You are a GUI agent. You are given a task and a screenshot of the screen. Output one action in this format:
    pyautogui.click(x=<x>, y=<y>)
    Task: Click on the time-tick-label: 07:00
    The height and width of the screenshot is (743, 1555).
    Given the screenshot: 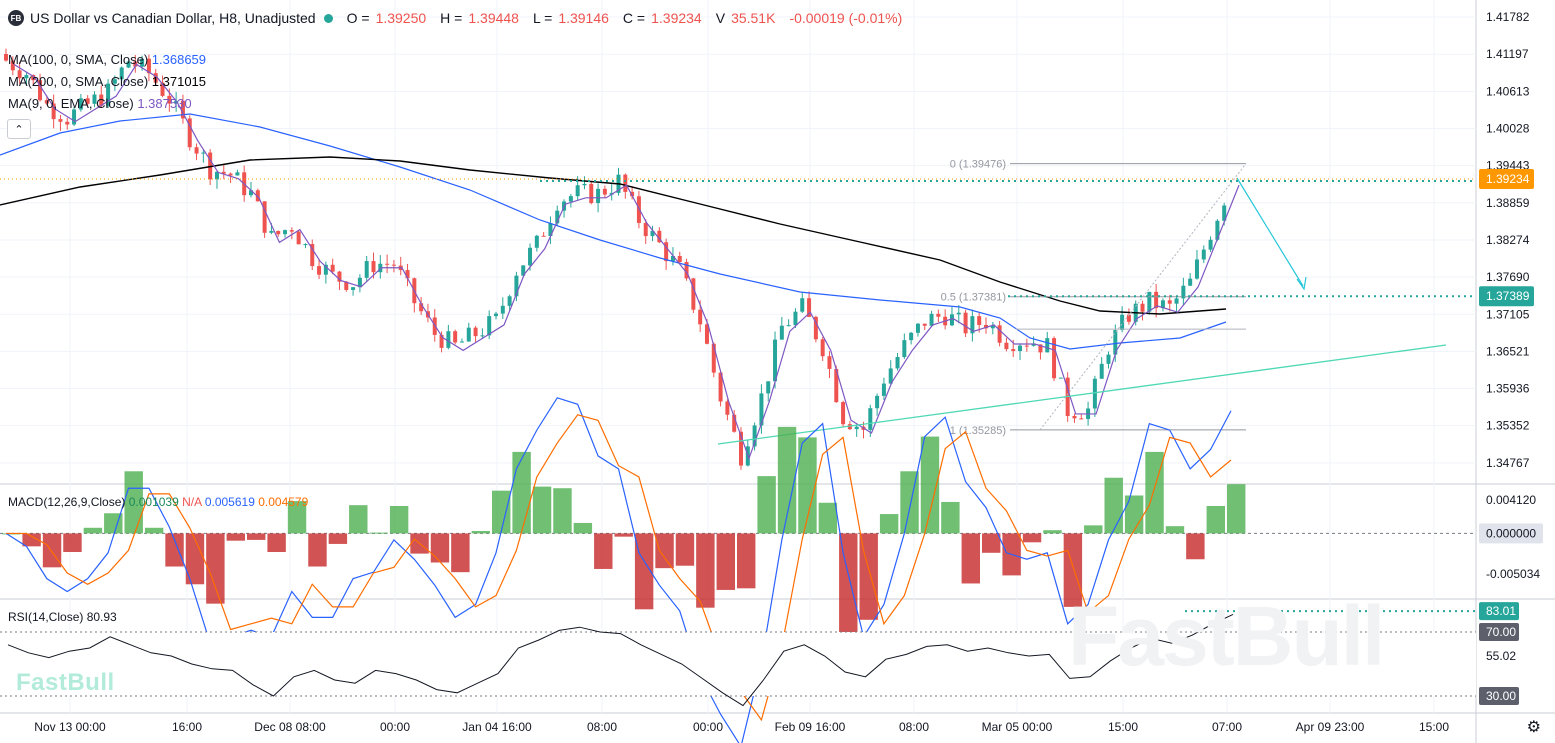 What is the action you would take?
    pyautogui.click(x=1227, y=727)
    